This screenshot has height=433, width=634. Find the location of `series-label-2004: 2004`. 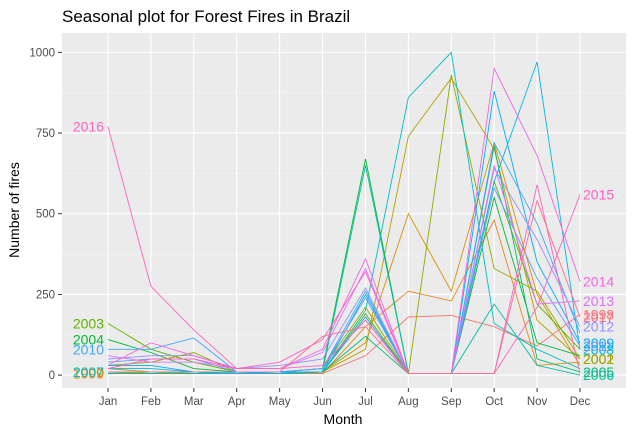

series-label-2004: 2004 is located at coordinates (88, 340).